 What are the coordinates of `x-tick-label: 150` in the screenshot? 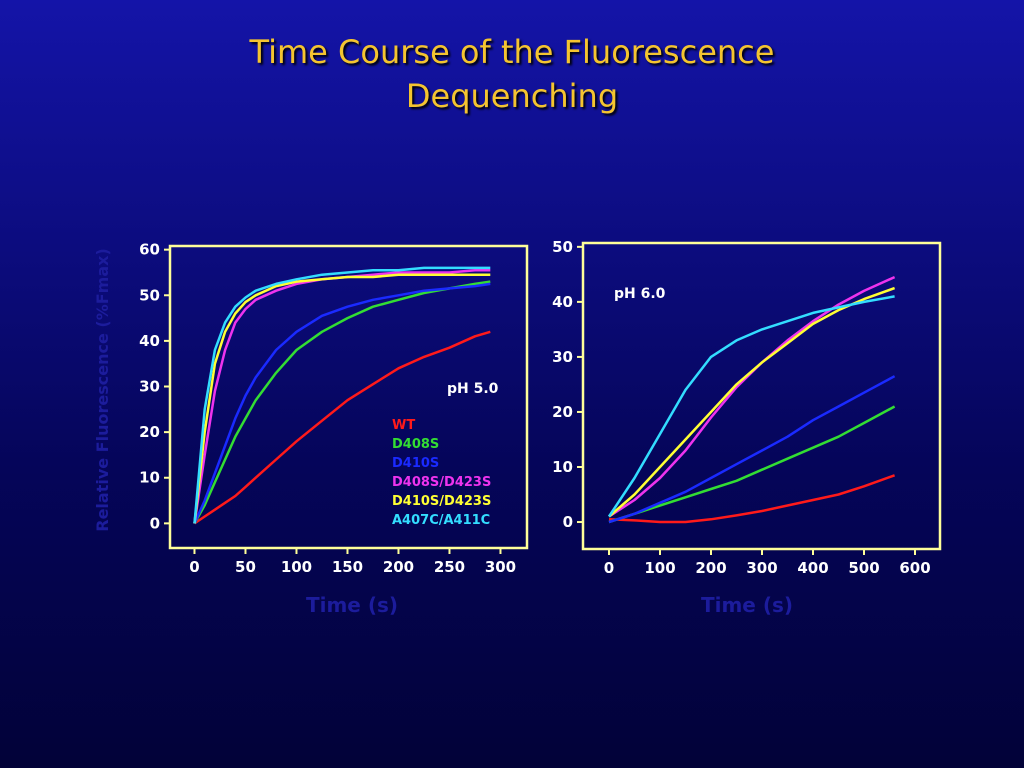 It's located at (347, 567).